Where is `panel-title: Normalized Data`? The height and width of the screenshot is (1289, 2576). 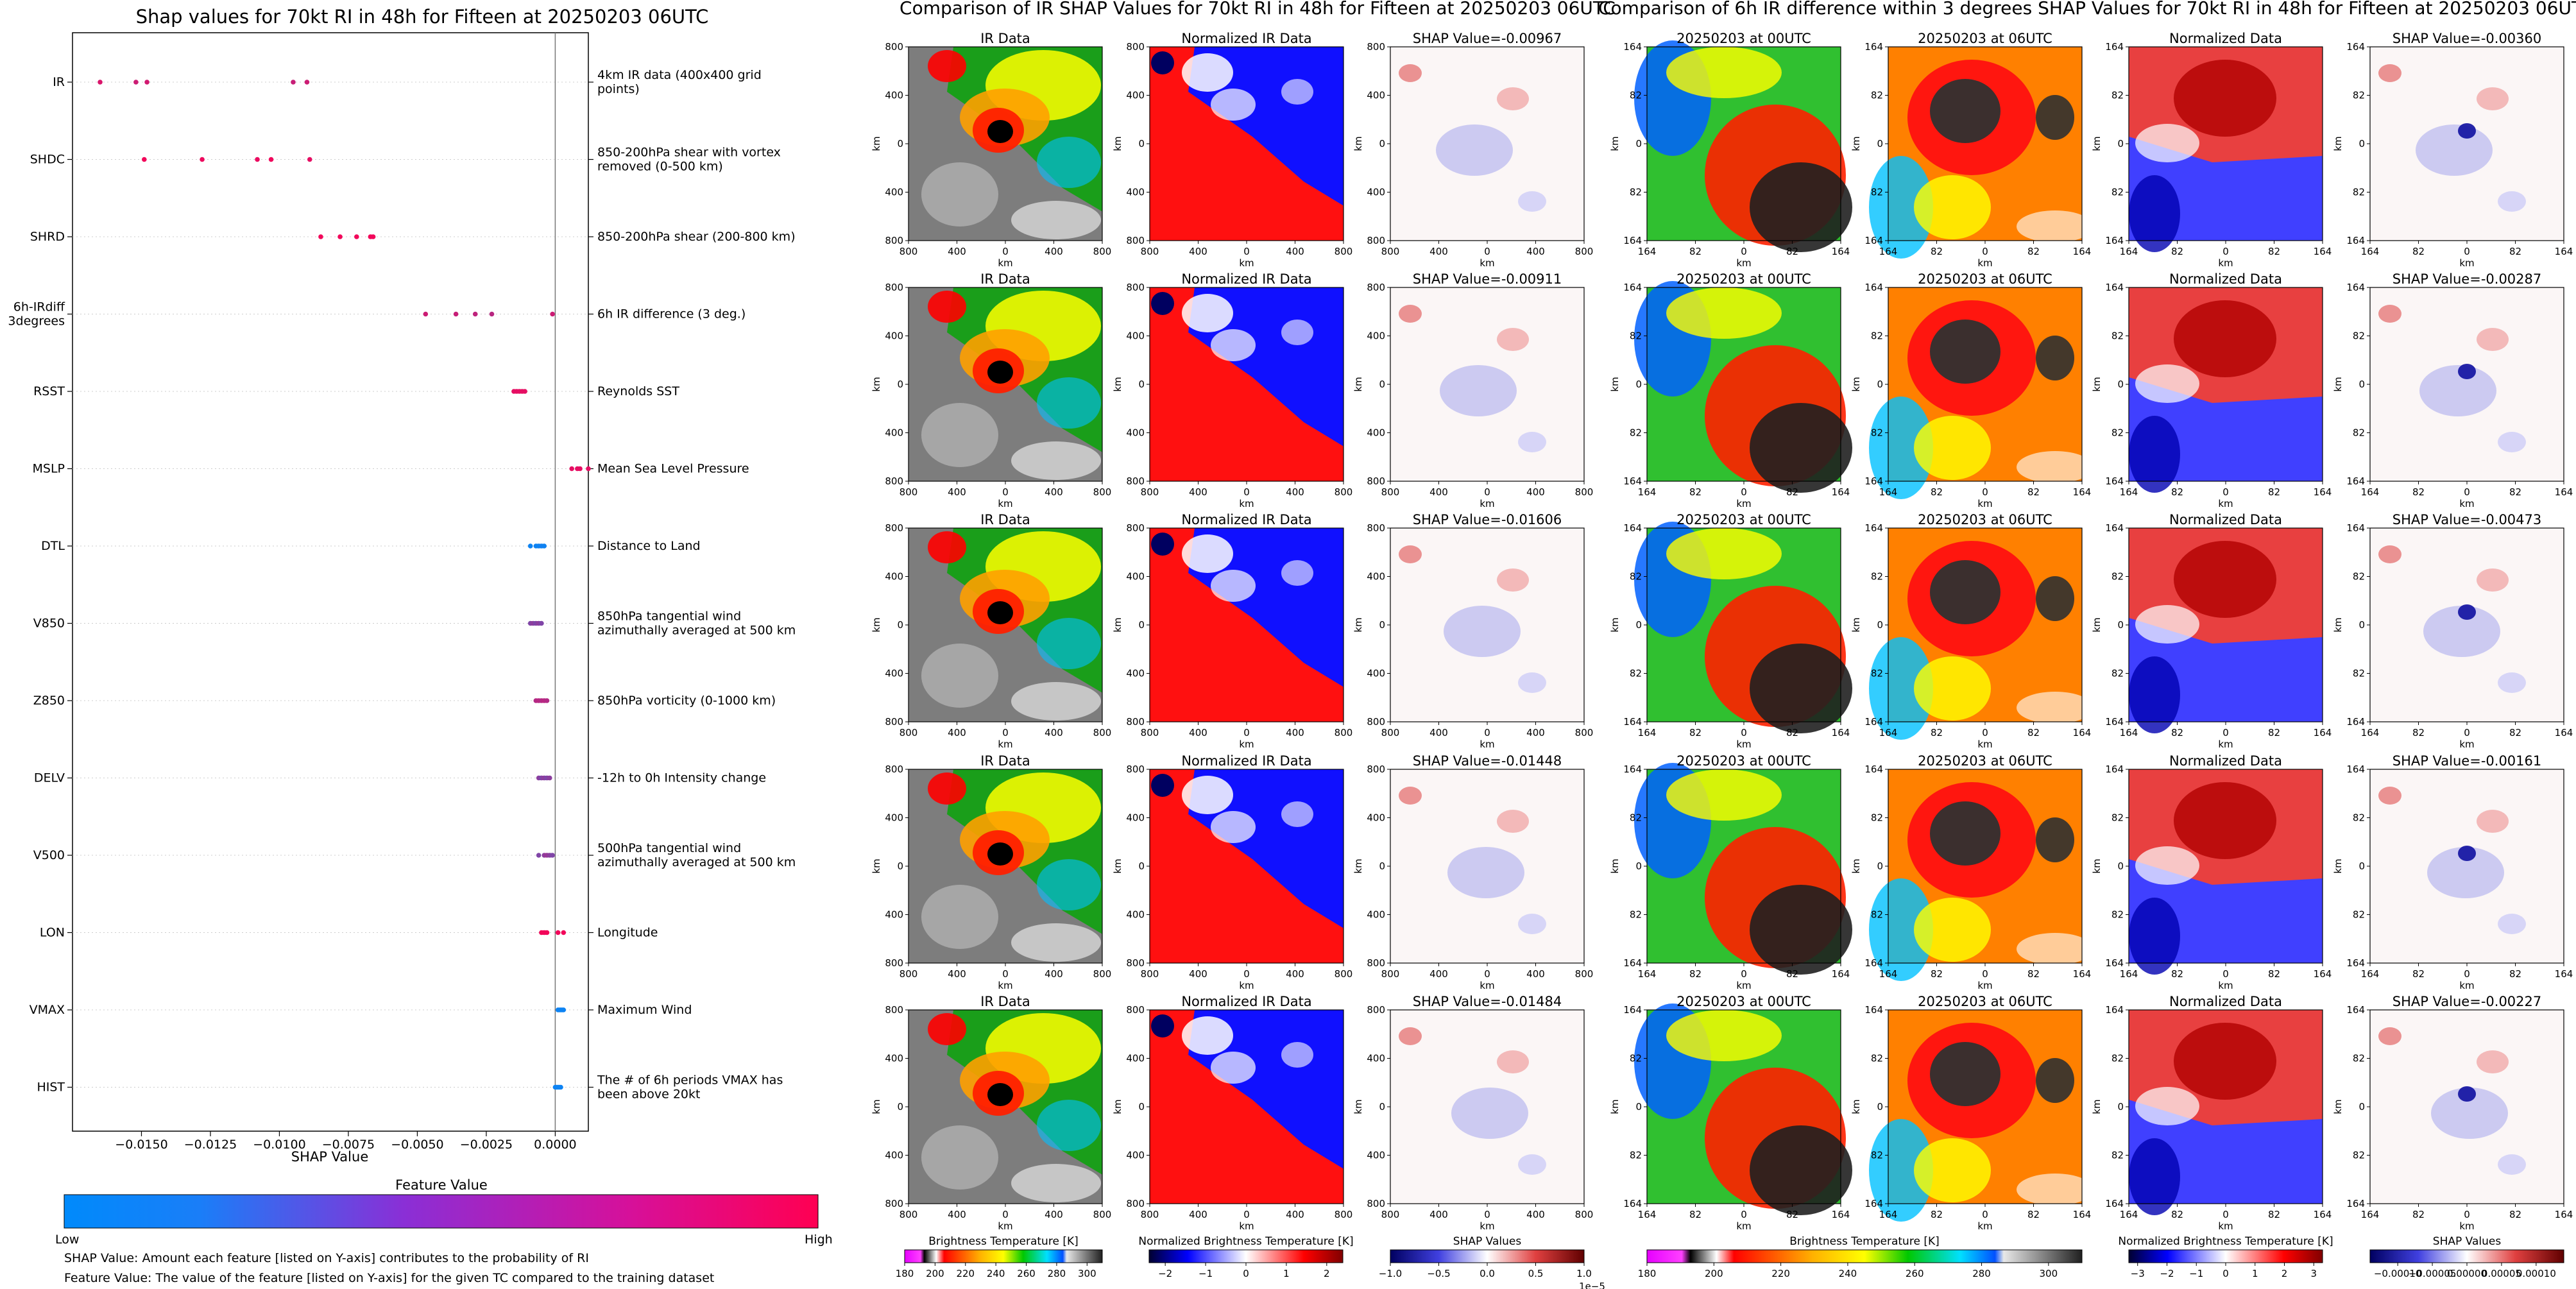 panel-title: Normalized Data is located at coordinates (2225, 1001).